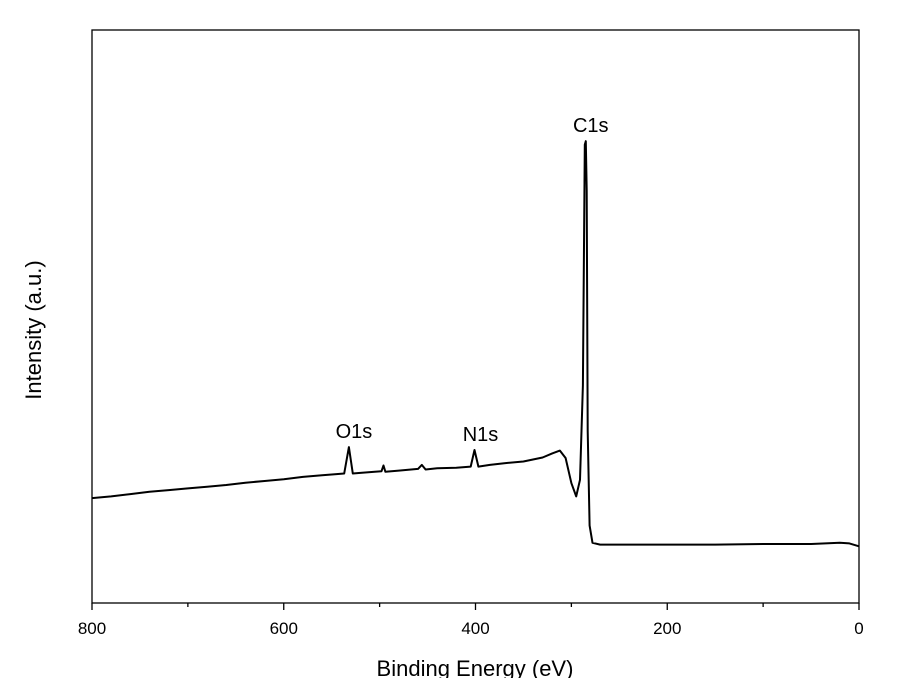 Image resolution: width=900 pixels, height=678 pixels. I want to click on x-tick-label: 600, so click(284, 628).